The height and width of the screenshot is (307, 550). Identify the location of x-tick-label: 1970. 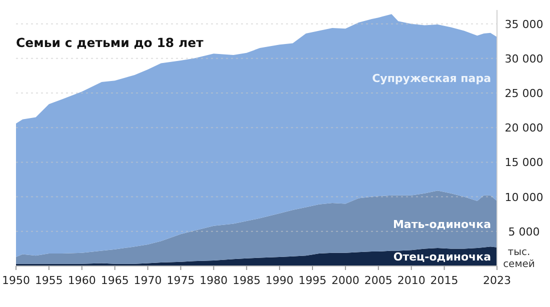
(148, 280).